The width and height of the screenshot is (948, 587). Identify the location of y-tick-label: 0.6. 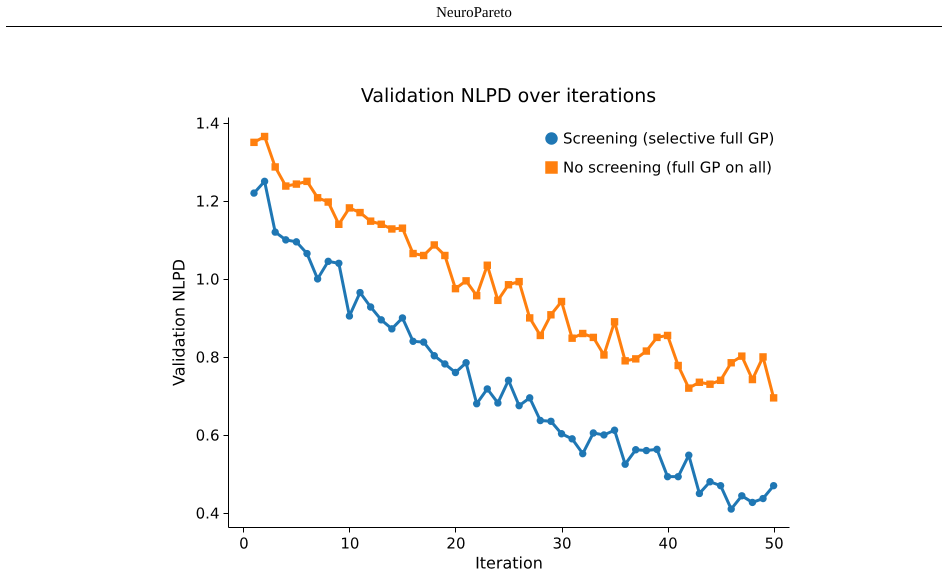
(208, 435).